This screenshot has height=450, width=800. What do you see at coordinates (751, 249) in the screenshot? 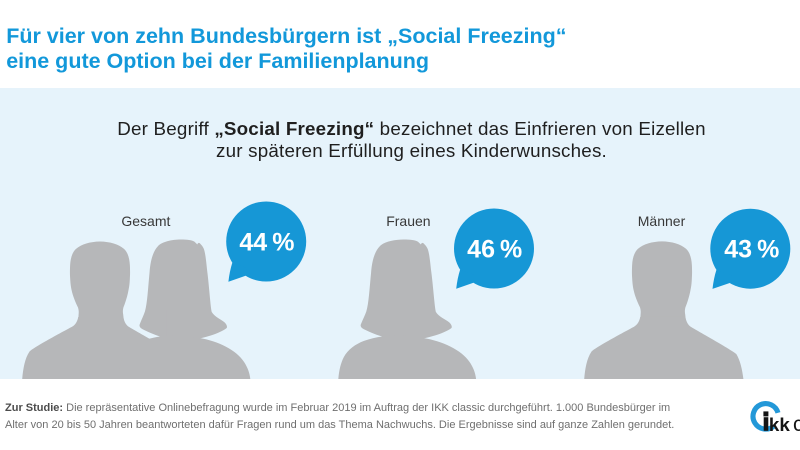
I see `svg-text: 43 %` at bounding box center [751, 249].